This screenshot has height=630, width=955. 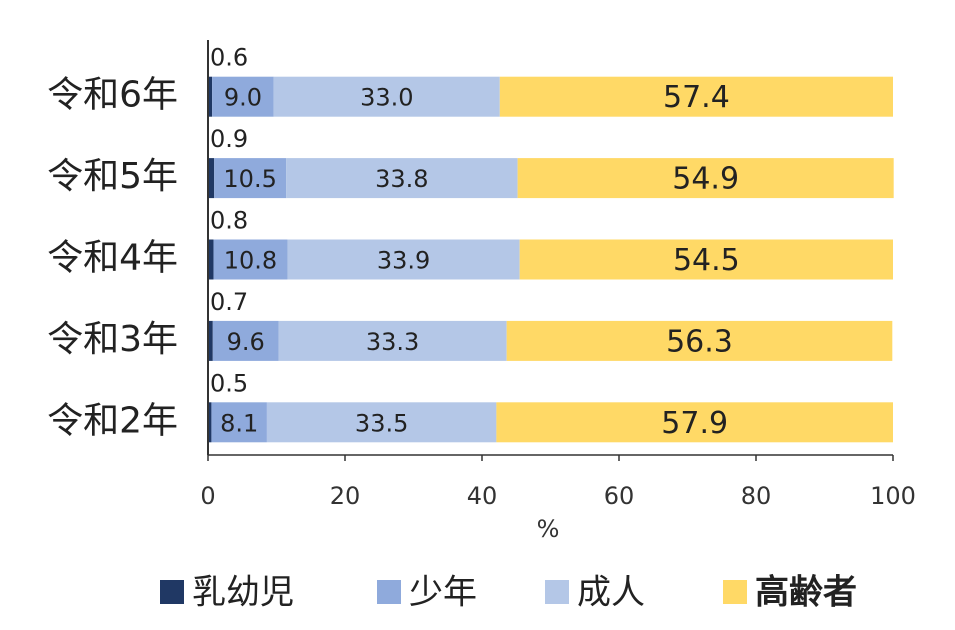 I want to click on x-tick-label: 40, so click(x=482, y=496).